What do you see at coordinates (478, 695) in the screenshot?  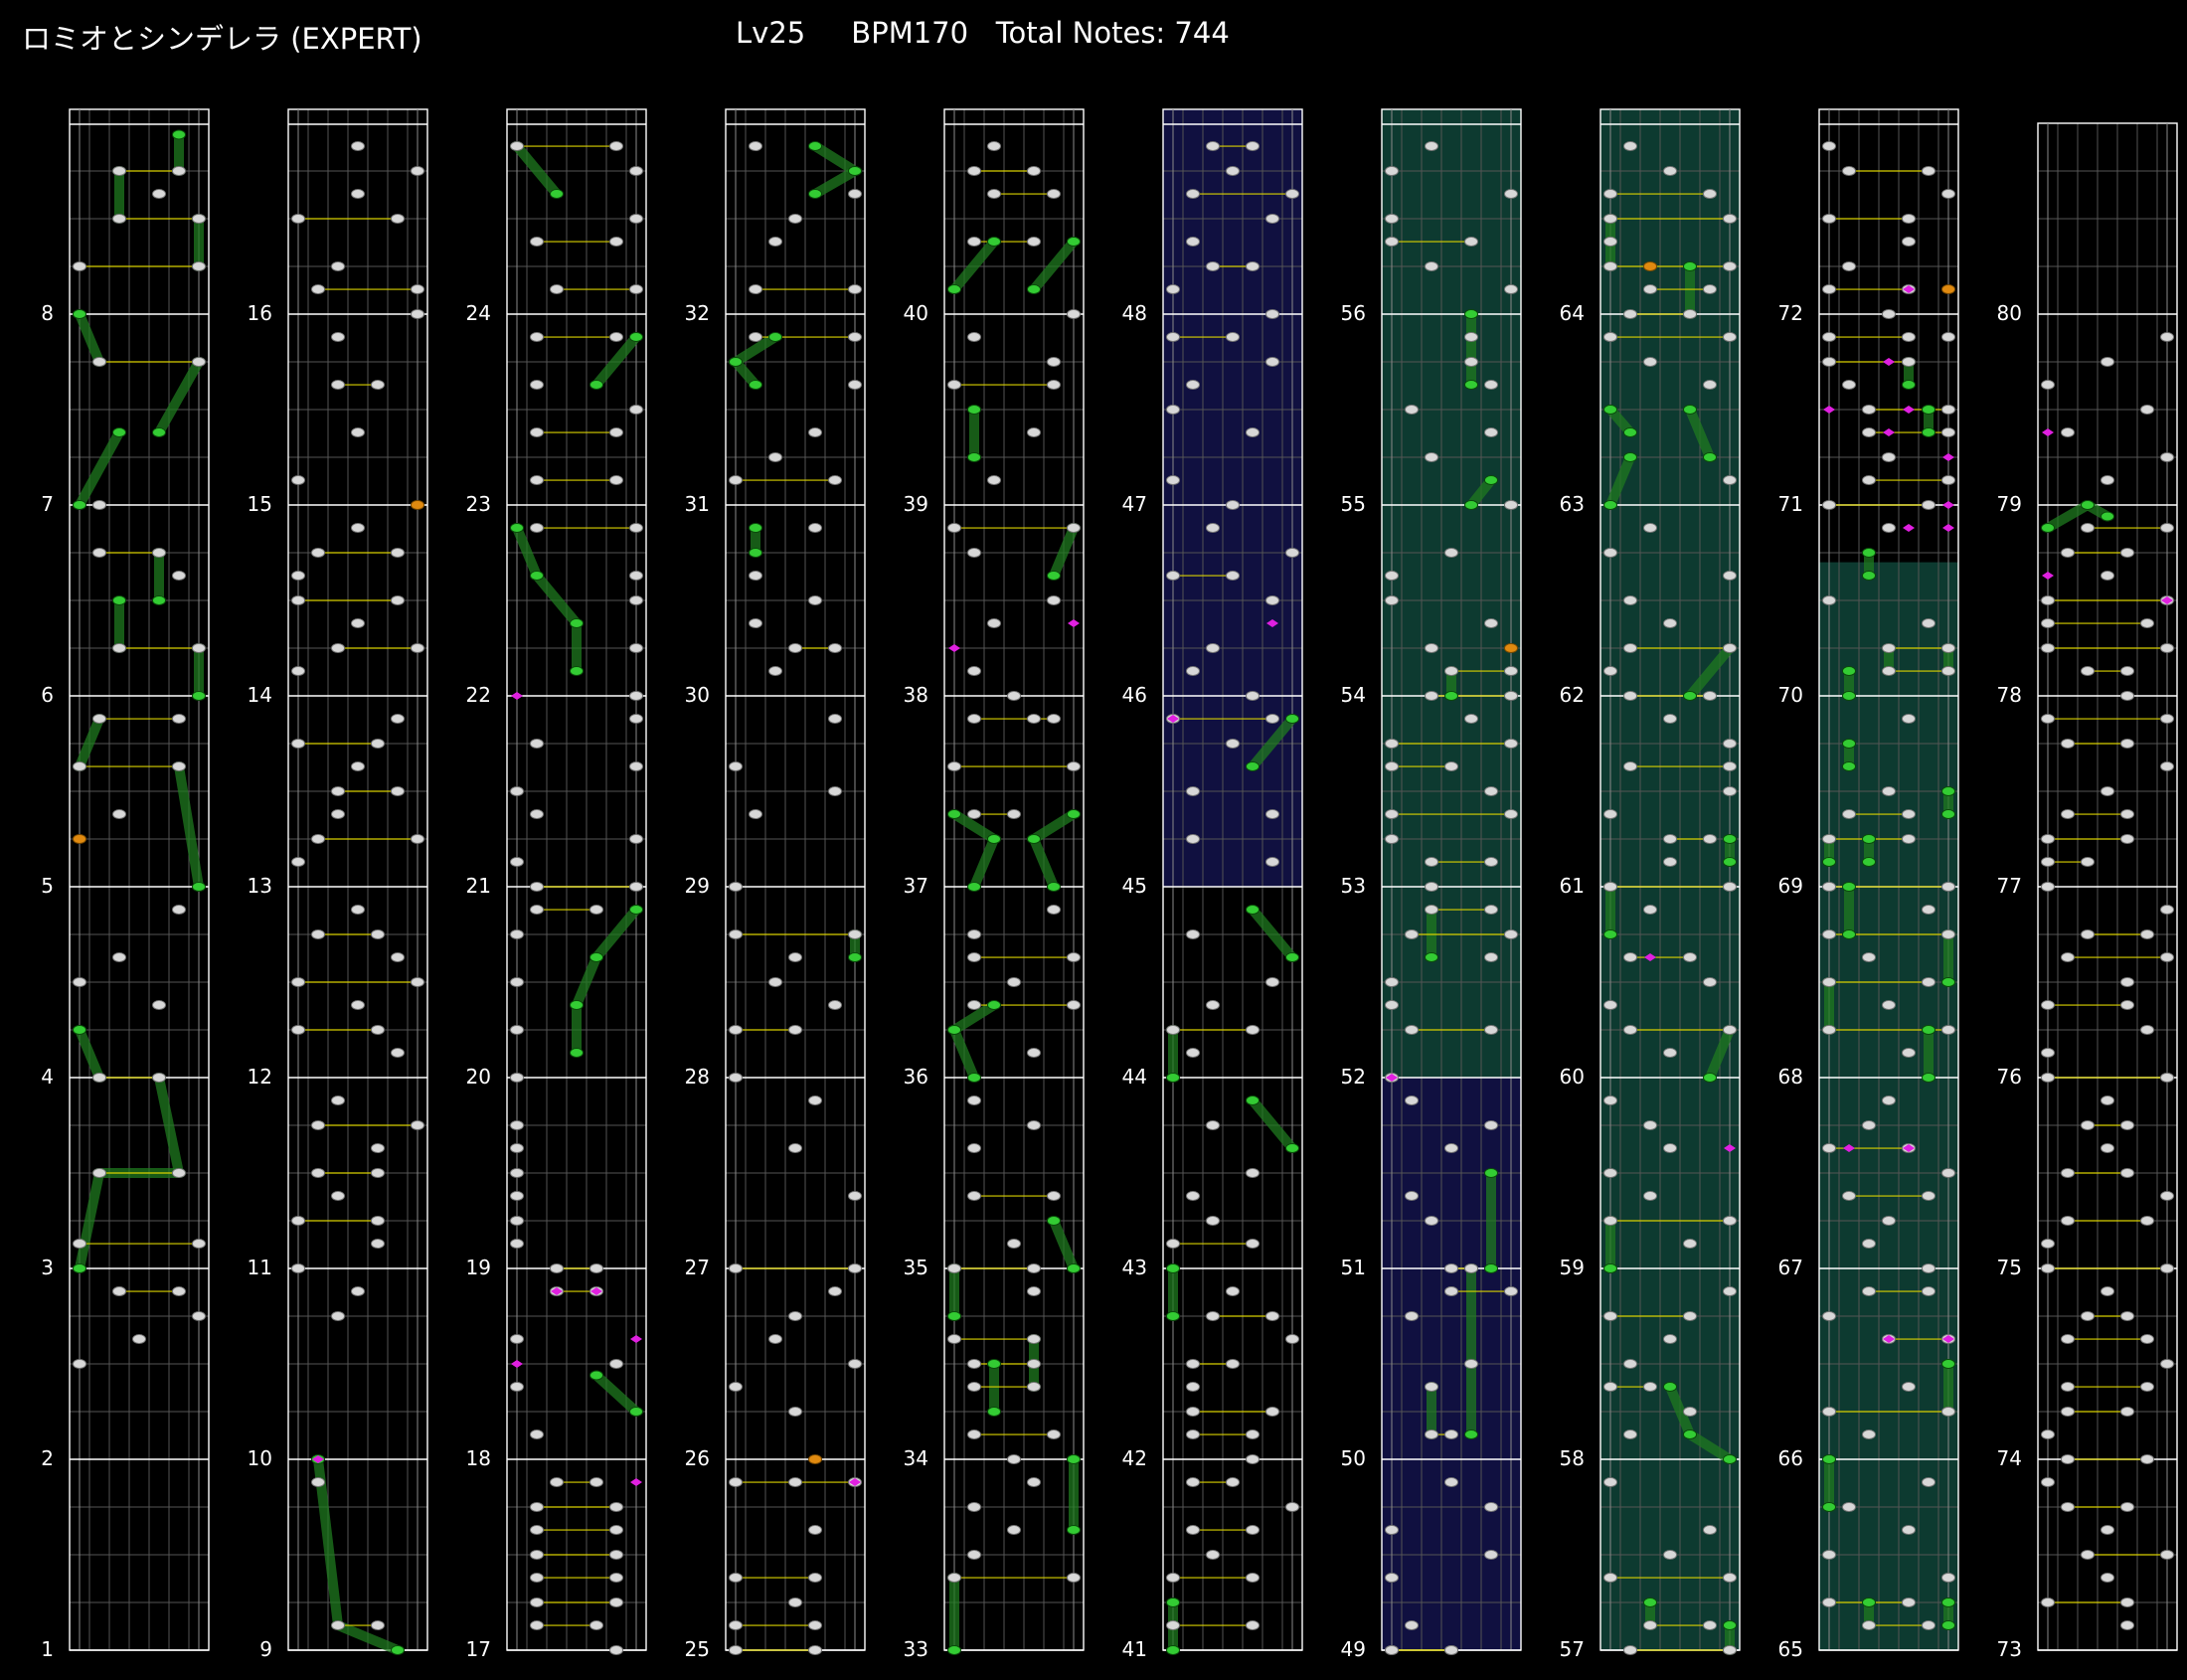 I see `measure-number: 22` at bounding box center [478, 695].